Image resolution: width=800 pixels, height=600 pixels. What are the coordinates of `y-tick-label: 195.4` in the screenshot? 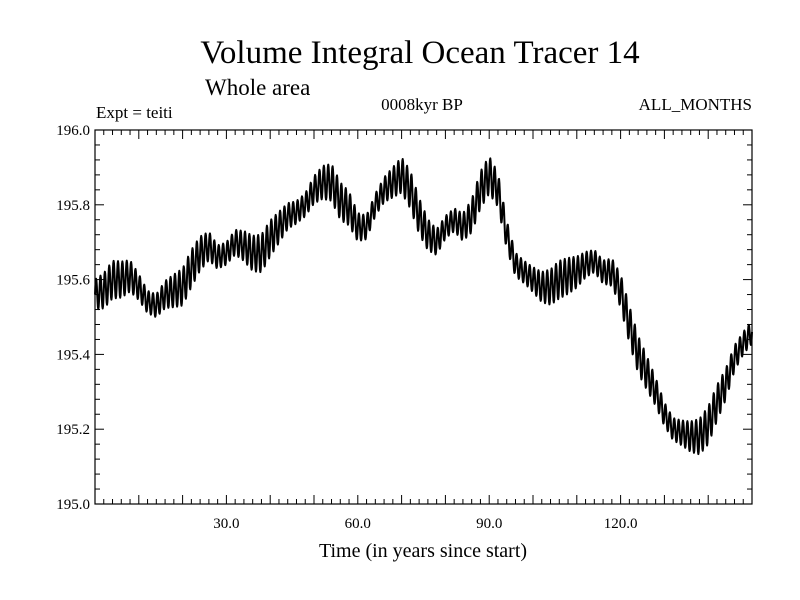 It's located at (73, 355).